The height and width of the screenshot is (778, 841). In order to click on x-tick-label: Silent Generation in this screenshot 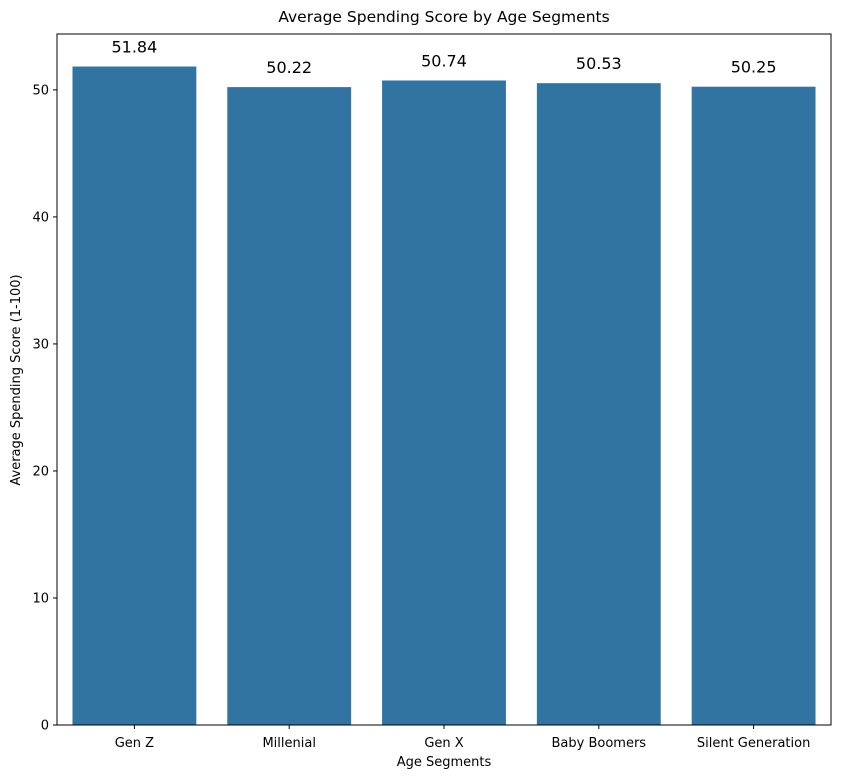, I will do `click(753, 743)`.